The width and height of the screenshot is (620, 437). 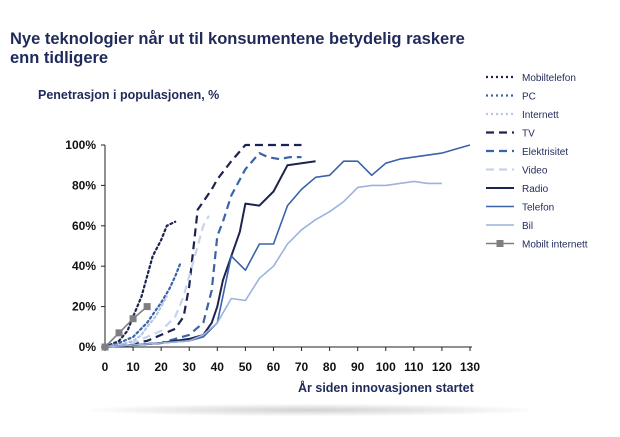 What do you see at coordinates (386, 367) in the screenshot?
I see `x-tick-label: 100` at bounding box center [386, 367].